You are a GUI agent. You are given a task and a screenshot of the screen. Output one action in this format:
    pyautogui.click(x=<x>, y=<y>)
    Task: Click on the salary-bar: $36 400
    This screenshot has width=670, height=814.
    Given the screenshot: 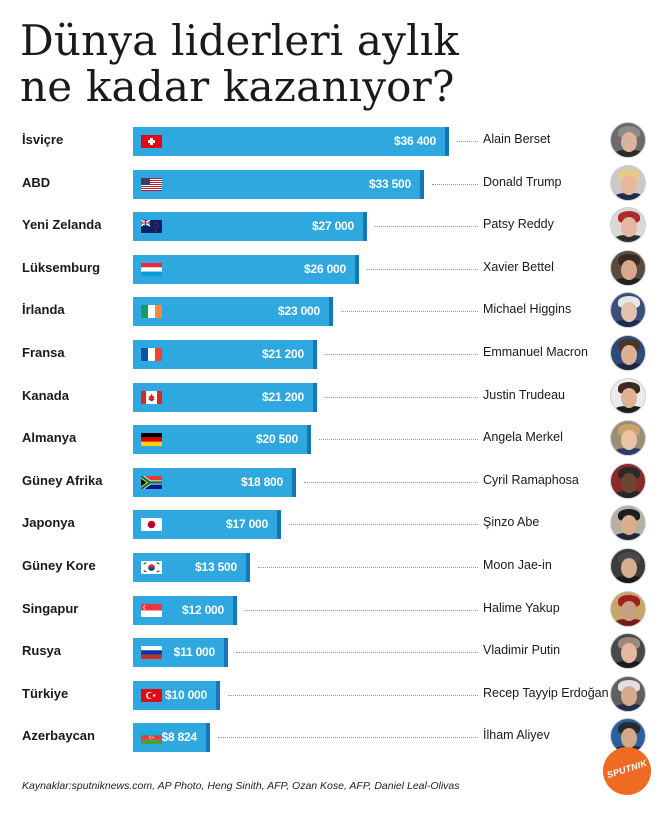 What is the action you would take?
    pyautogui.click(x=291, y=141)
    